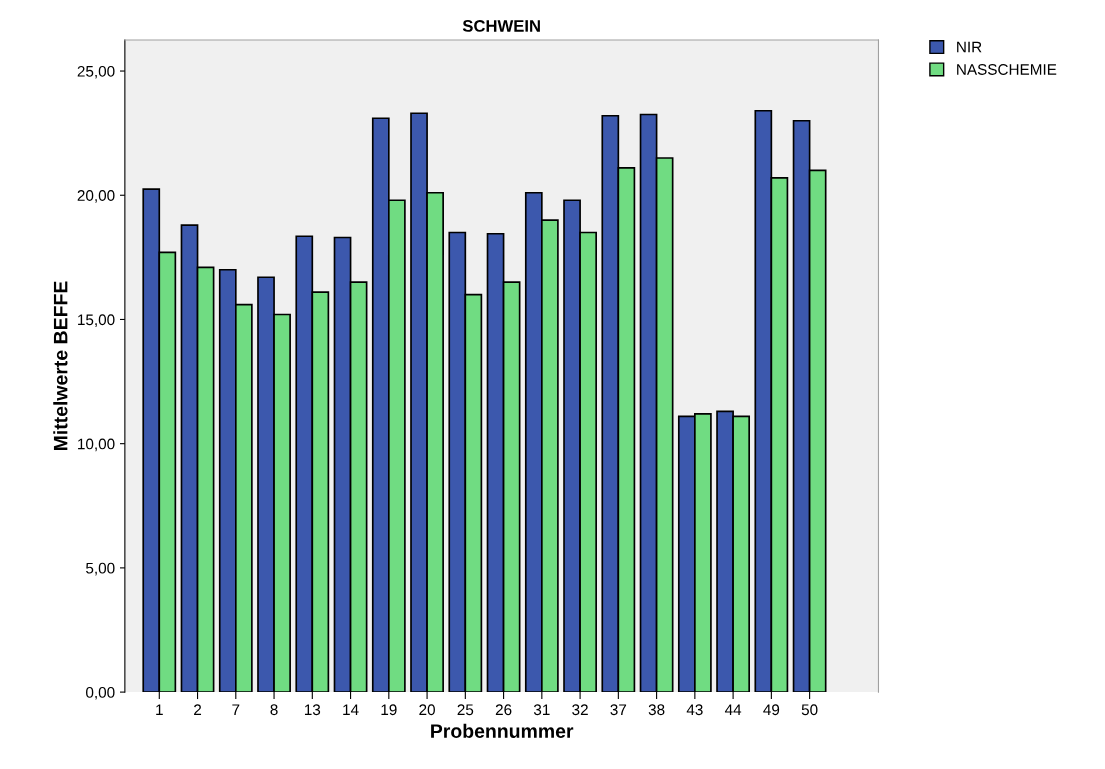 This screenshot has height=769, width=1105. I want to click on x-tick-label: 2, so click(198, 709).